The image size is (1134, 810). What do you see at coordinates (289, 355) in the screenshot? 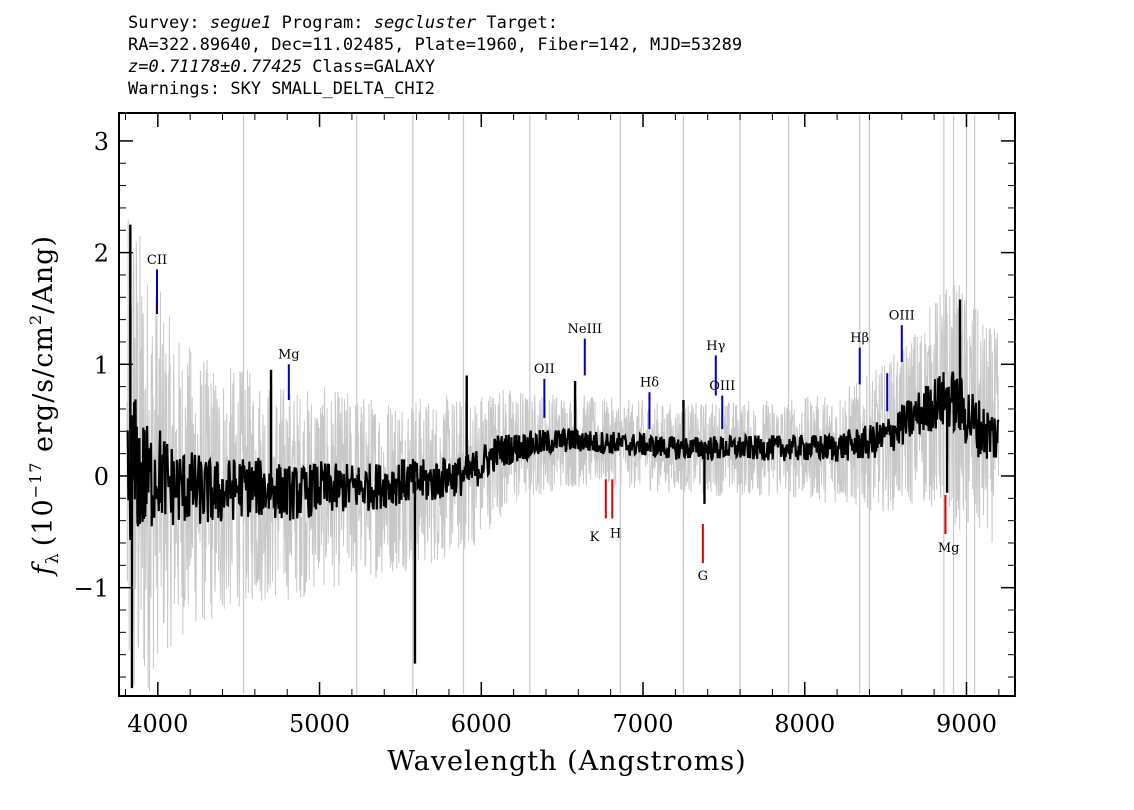
I see `emission-line-label-1: Mg` at bounding box center [289, 355].